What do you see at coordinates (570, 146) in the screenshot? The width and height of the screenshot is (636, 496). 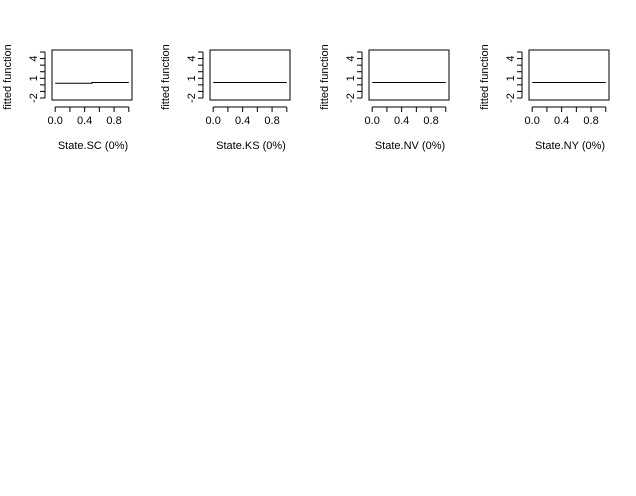 I see `x-axis-title: State.NY (0%)` at bounding box center [570, 146].